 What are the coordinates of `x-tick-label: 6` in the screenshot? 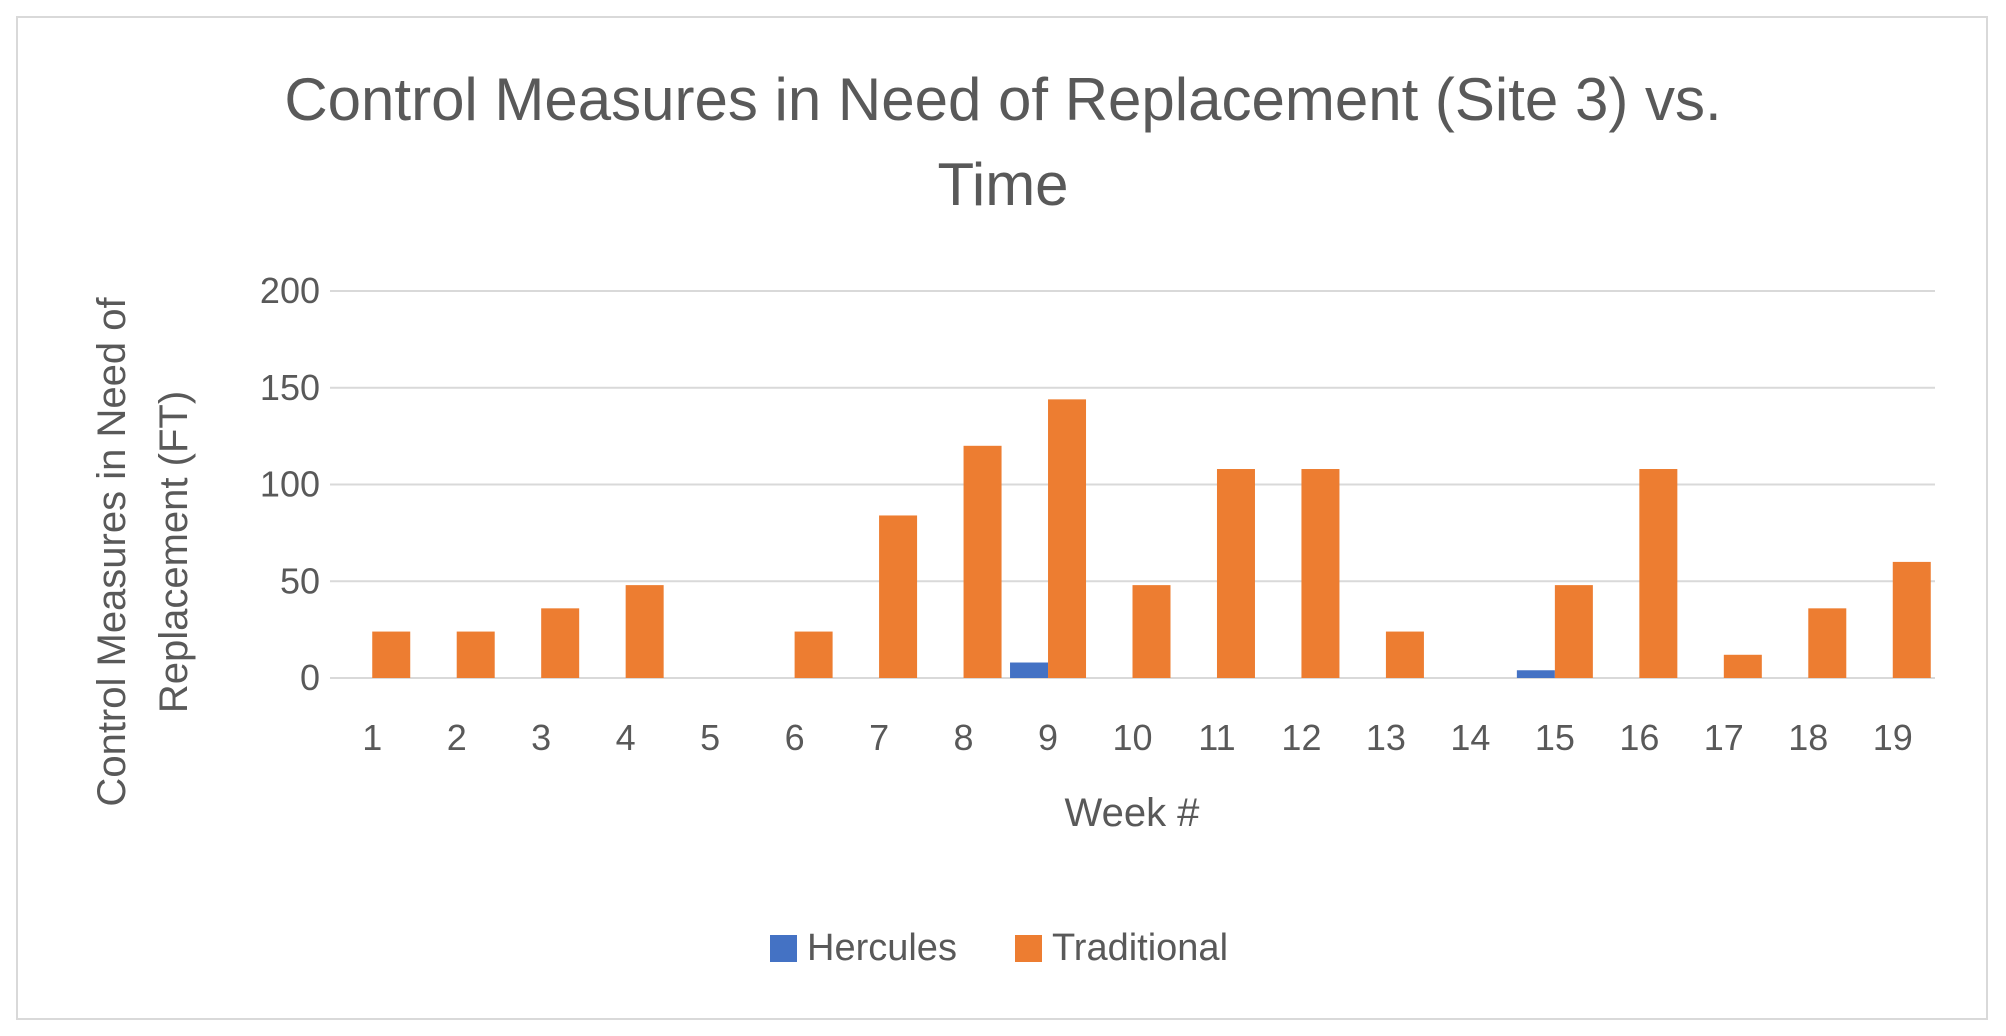 It's located at (795, 737).